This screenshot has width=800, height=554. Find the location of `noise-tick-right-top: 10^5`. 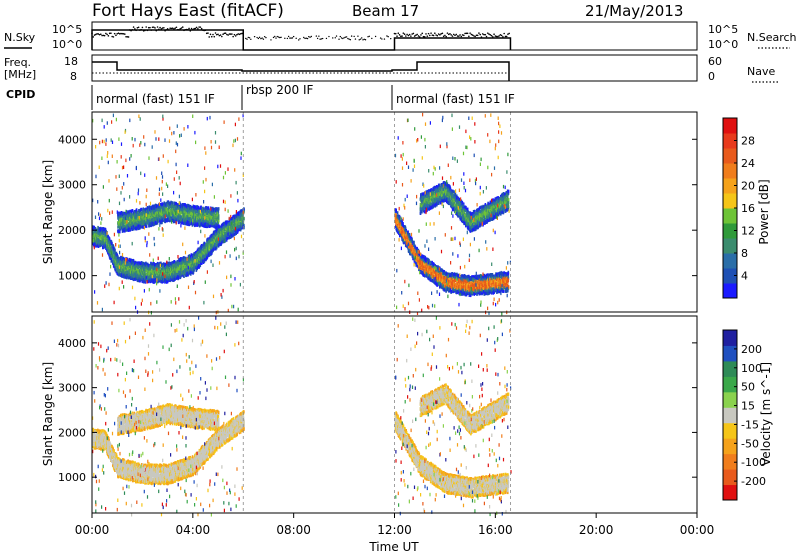

noise-tick-right-top: 10^5 is located at coordinates (723, 29).